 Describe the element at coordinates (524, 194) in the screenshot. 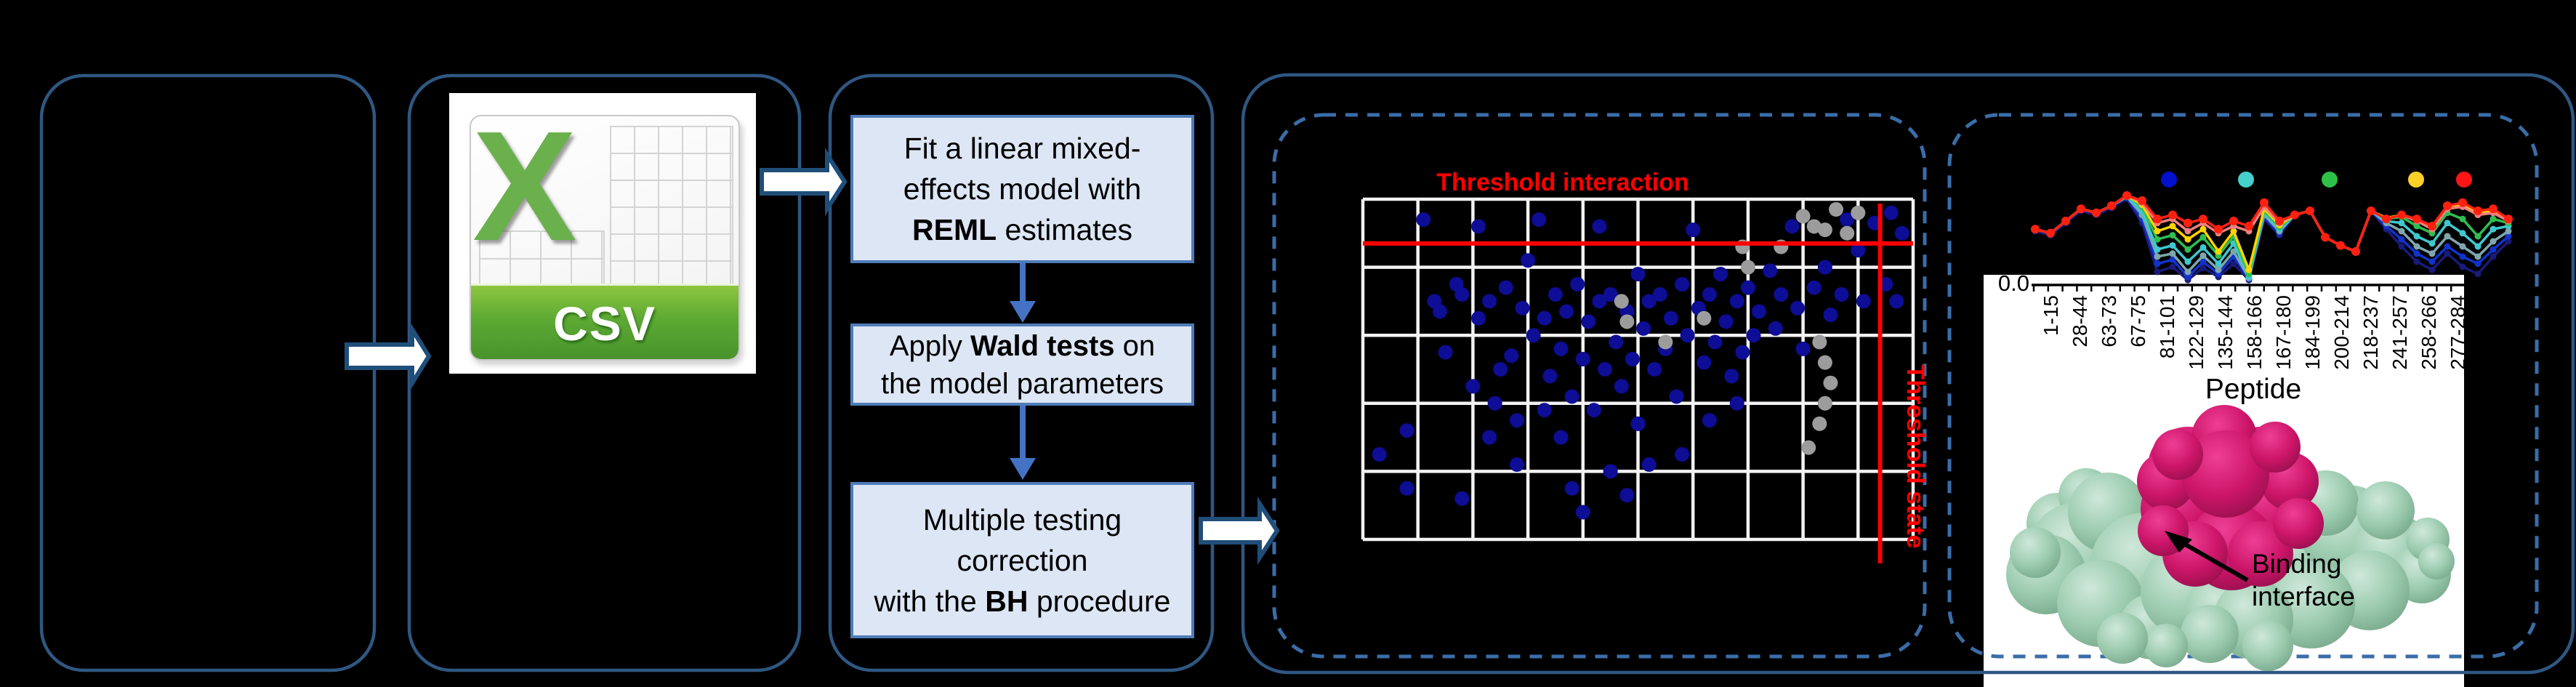

I see `excel-x-glyph: X` at that location.